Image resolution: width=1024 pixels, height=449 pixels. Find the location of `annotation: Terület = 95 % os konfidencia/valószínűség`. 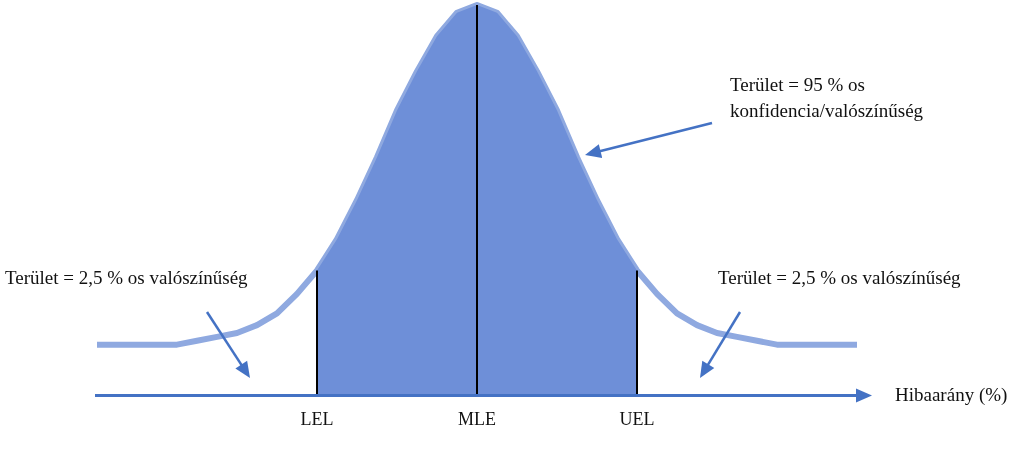

annotation: Terület = 95 % os konfidencia/valószínűség is located at coordinates (827, 98).